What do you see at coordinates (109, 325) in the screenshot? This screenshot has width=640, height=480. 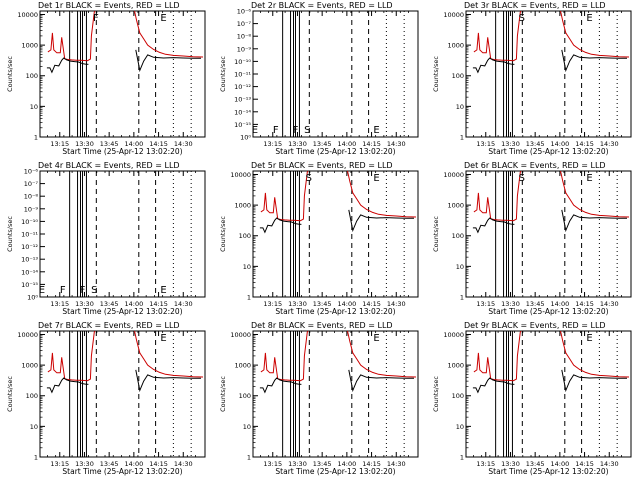 I see `panel-title: Det 7r BLACK = Events, RED = LLD` at bounding box center [109, 325].